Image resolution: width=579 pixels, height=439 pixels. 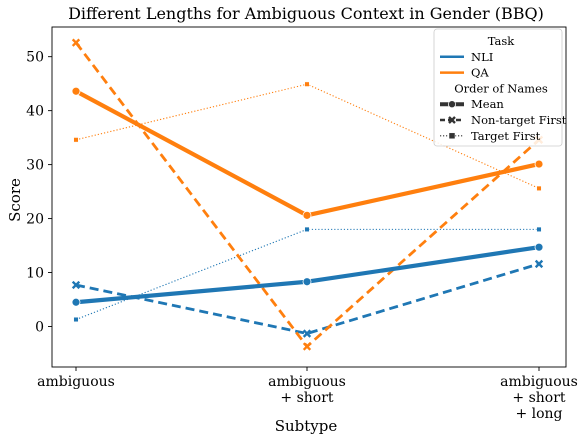 What do you see at coordinates (482, 57) in the screenshot?
I see `legend-entry-label: NLI` at bounding box center [482, 57].